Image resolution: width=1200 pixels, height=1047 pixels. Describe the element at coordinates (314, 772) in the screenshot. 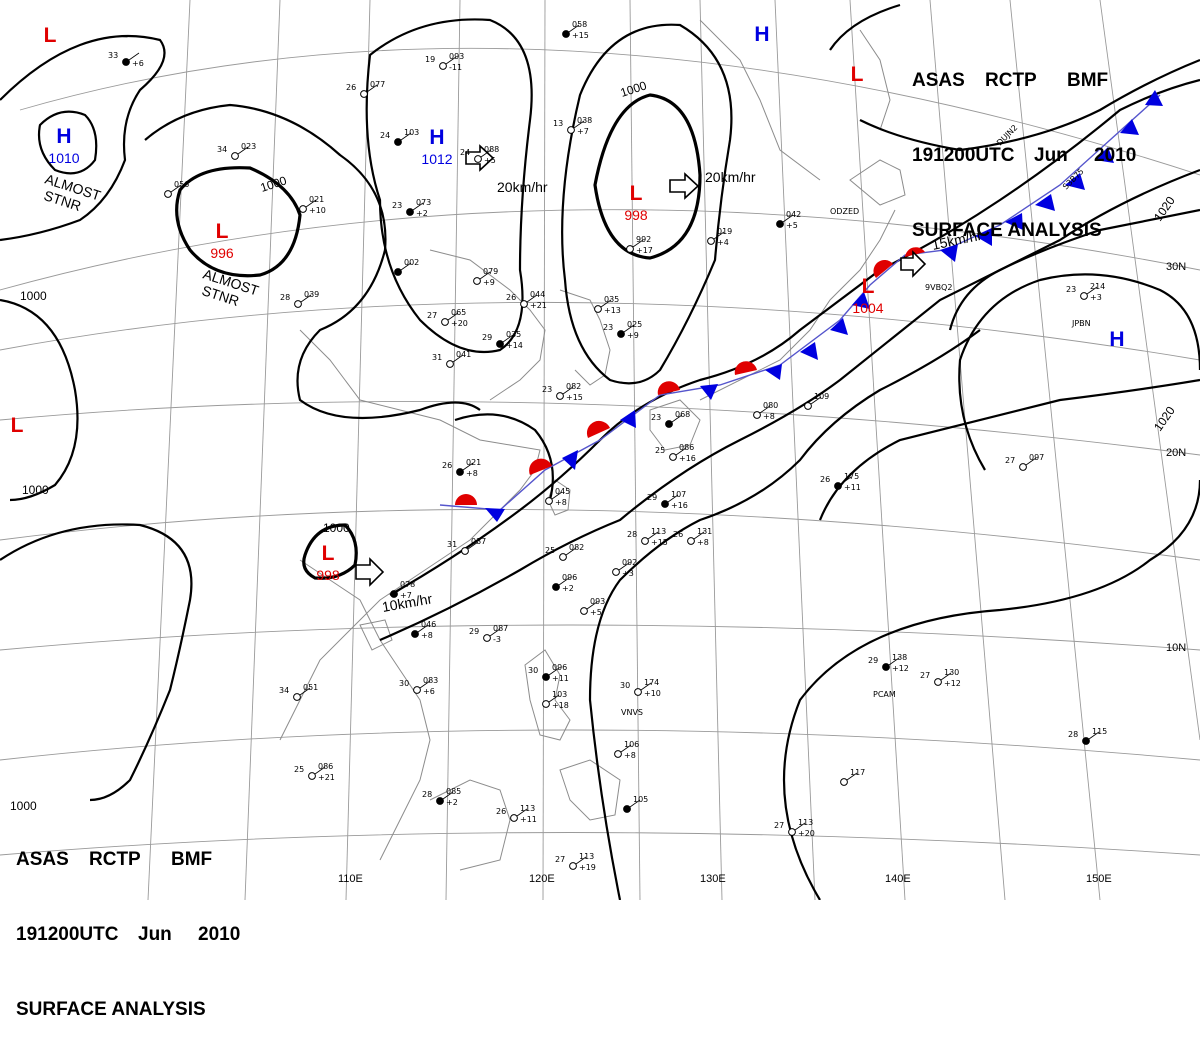

I see `station-plot: 25 086 +21` at that location.